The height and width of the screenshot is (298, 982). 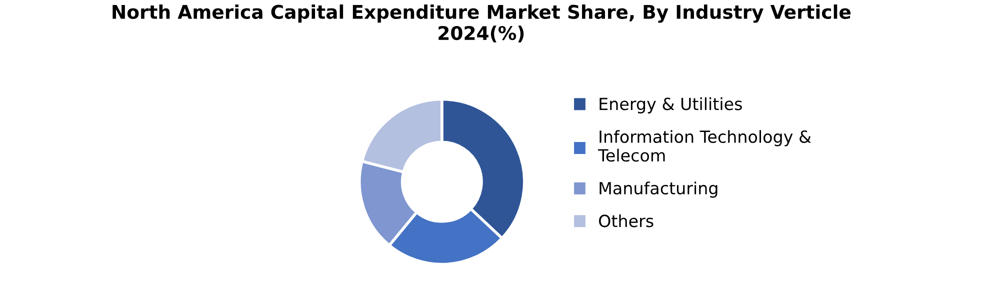 I want to click on legend-label: Others, so click(x=626, y=221).